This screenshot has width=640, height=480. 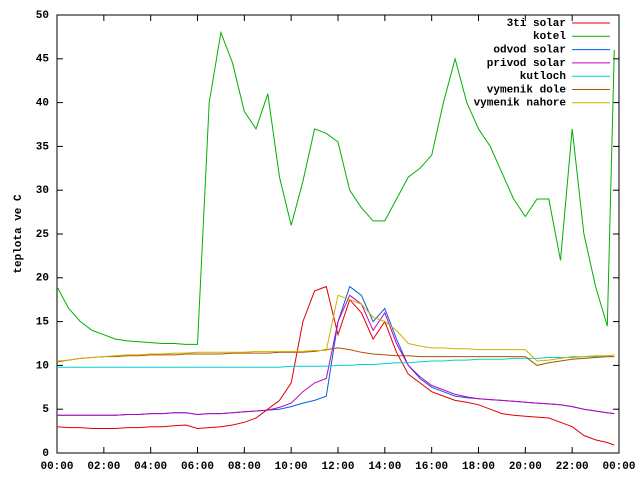 What do you see at coordinates (43, 60) in the screenshot?
I see `y-tick-label: 45` at bounding box center [43, 60].